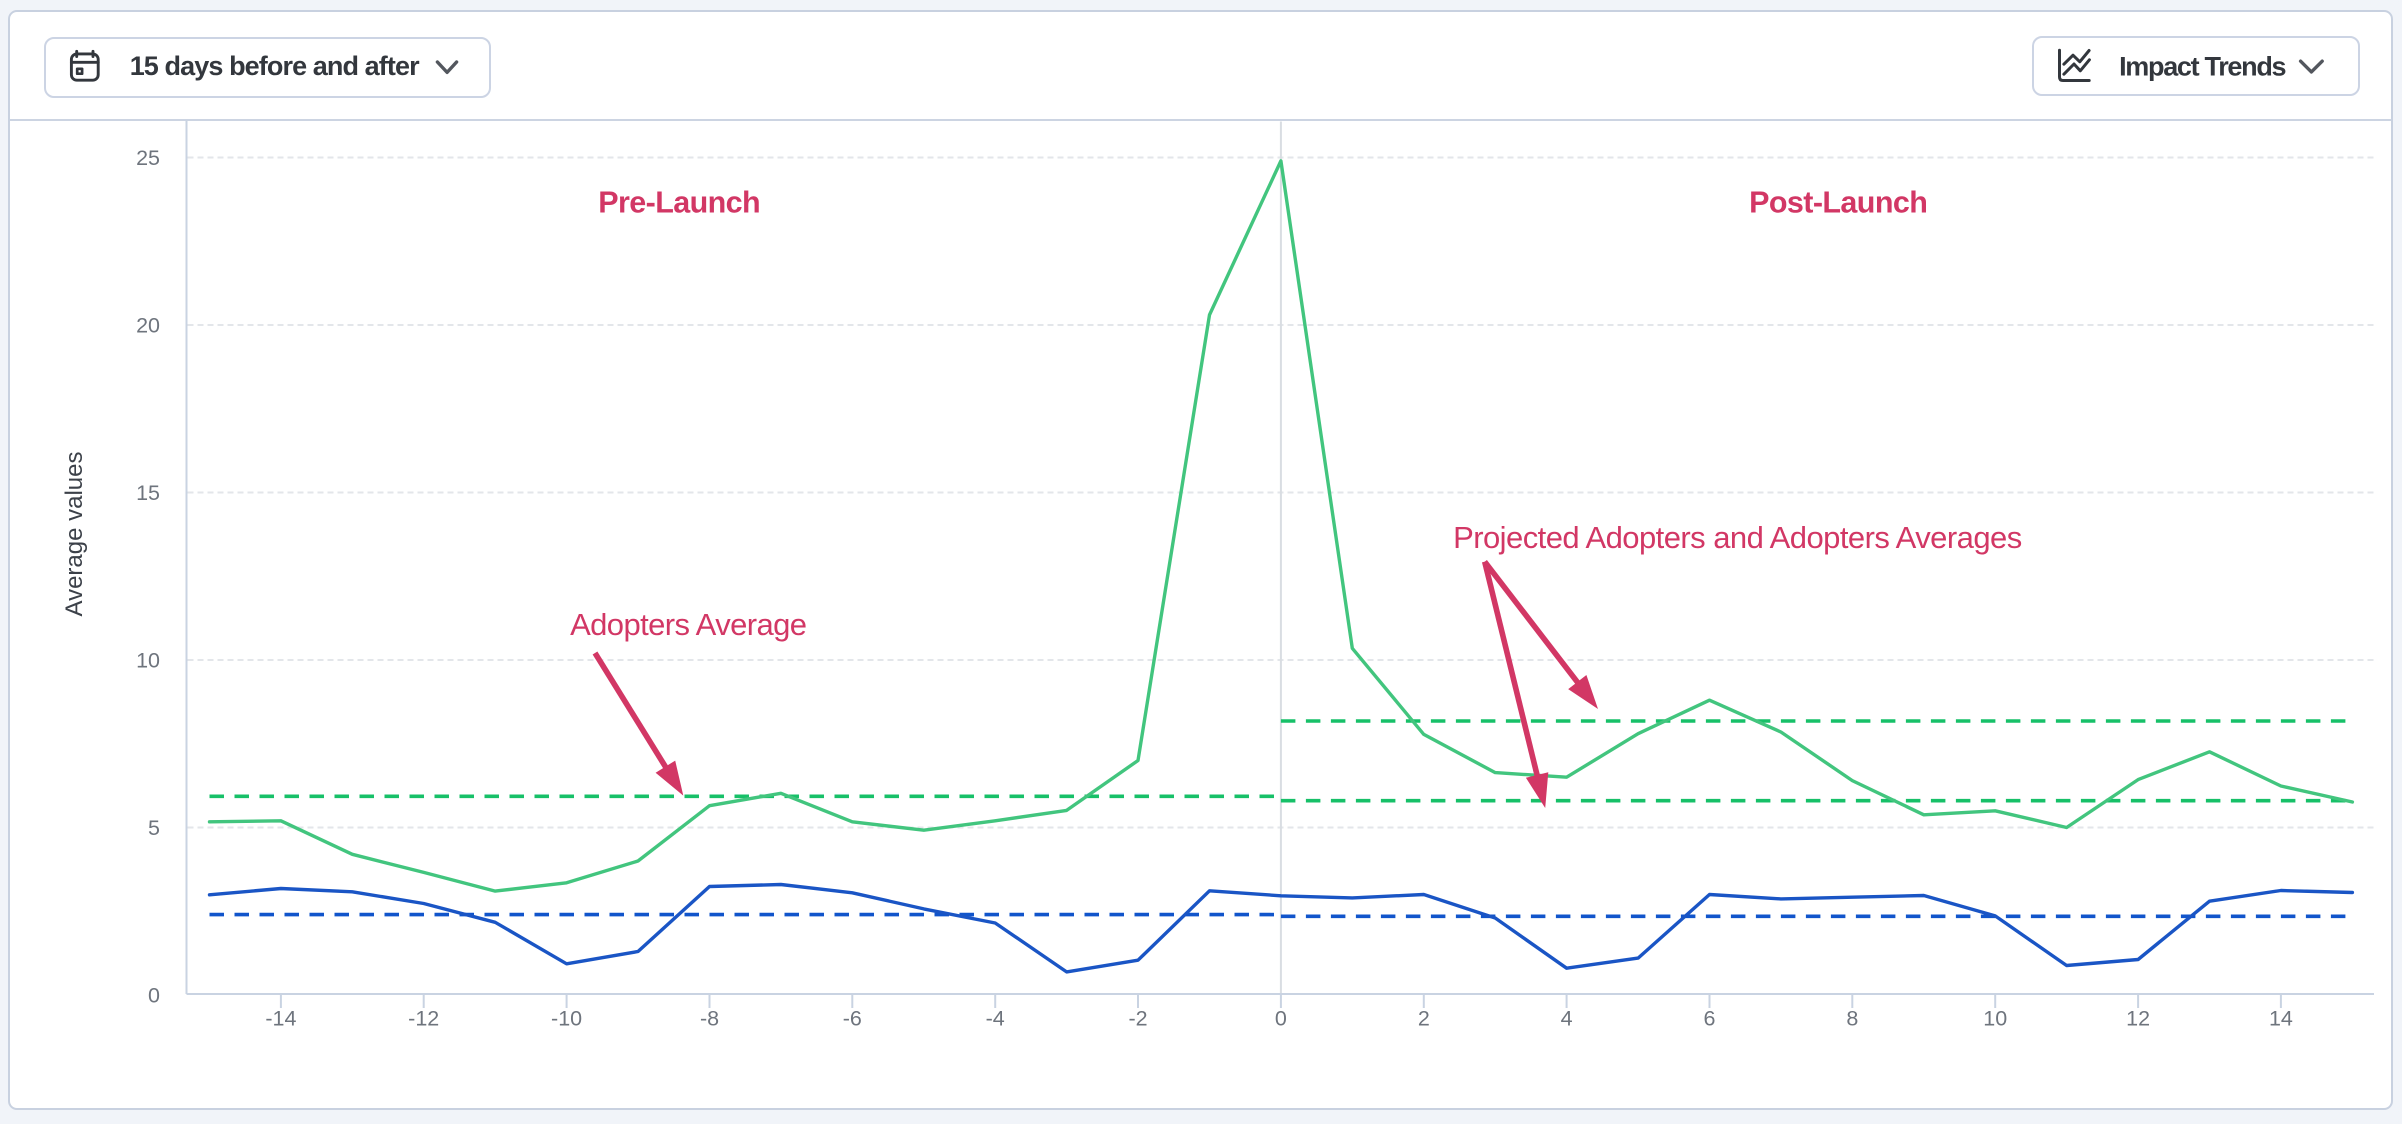 The image size is (2402, 1124). What do you see at coordinates (275, 66) in the screenshot?
I see `svg-text: 15 days before and after` at bounding box center [275, 66].